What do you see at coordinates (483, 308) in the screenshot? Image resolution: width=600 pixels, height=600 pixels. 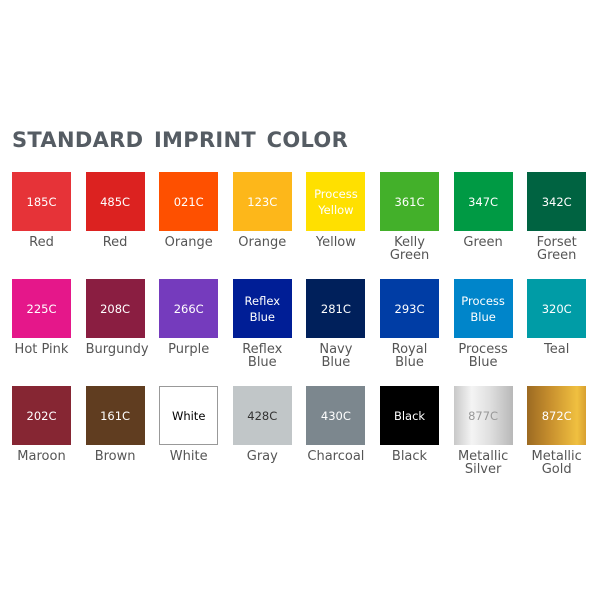 I see `color-swatch: Process Blue` at bounding box center [483, 308].